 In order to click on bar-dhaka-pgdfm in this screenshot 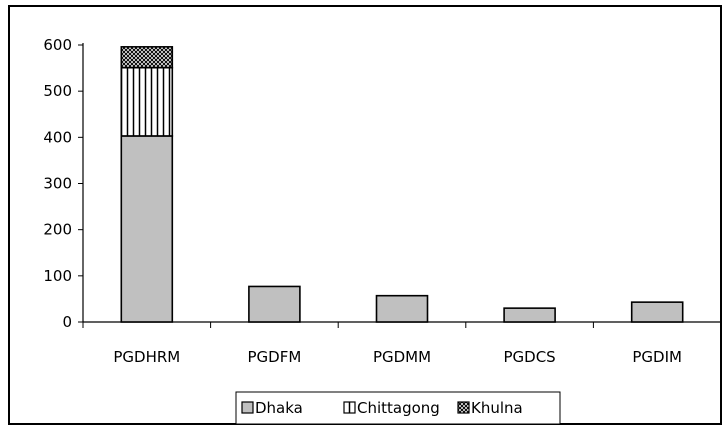, I will do `click(274, 304)`.